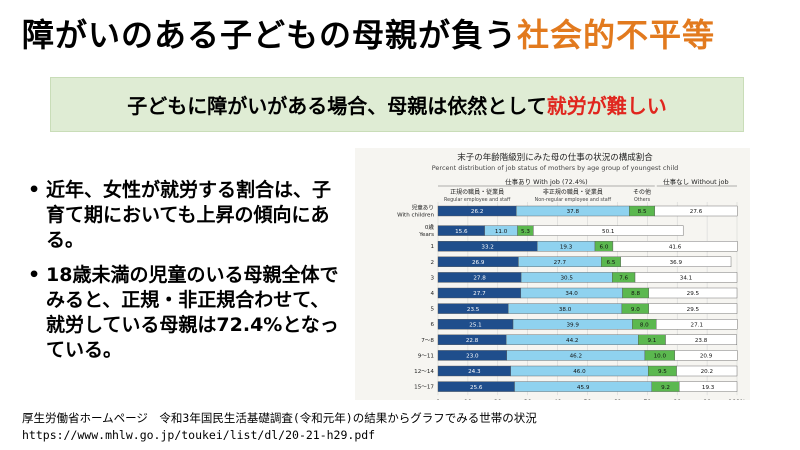 The height and width of the screenshot is (450, 800). Describe the element at coordinates (424, 372) in the screenshot. I see `category-label: 12〜14` at that location.